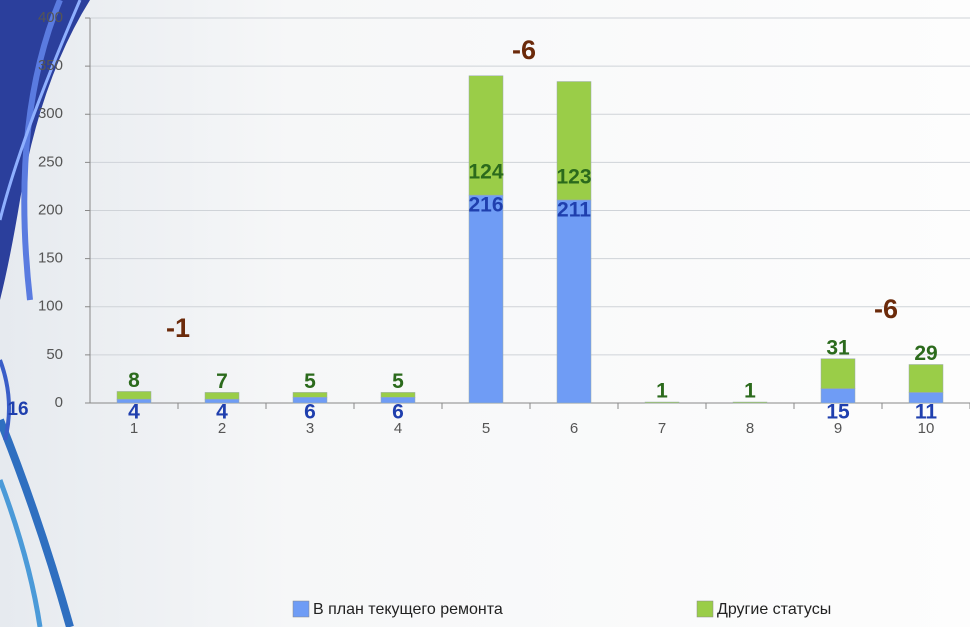 This screenshot has height=632, width=970. What do you see at coordinates (50, 306) in the screenshot?
I see `y-tick-label: 100` at bounding box center [50, 306].